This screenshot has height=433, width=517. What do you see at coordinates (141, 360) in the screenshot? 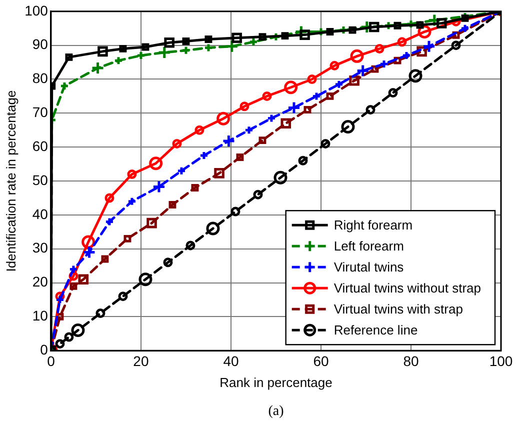
I see `x-tick-label: 20` at bounding box center [141, 360].